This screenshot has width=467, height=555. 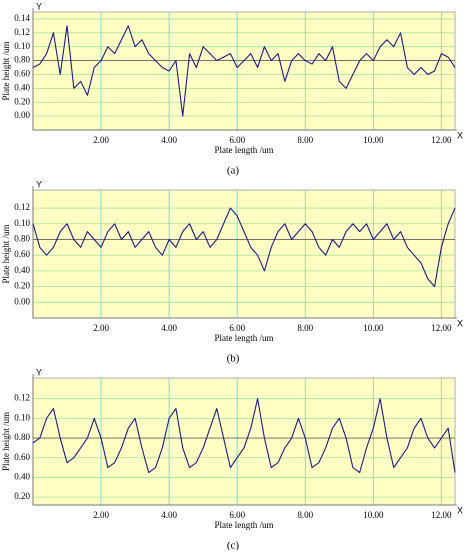 I want to click on caption: (b), so click(x=233, y=359).